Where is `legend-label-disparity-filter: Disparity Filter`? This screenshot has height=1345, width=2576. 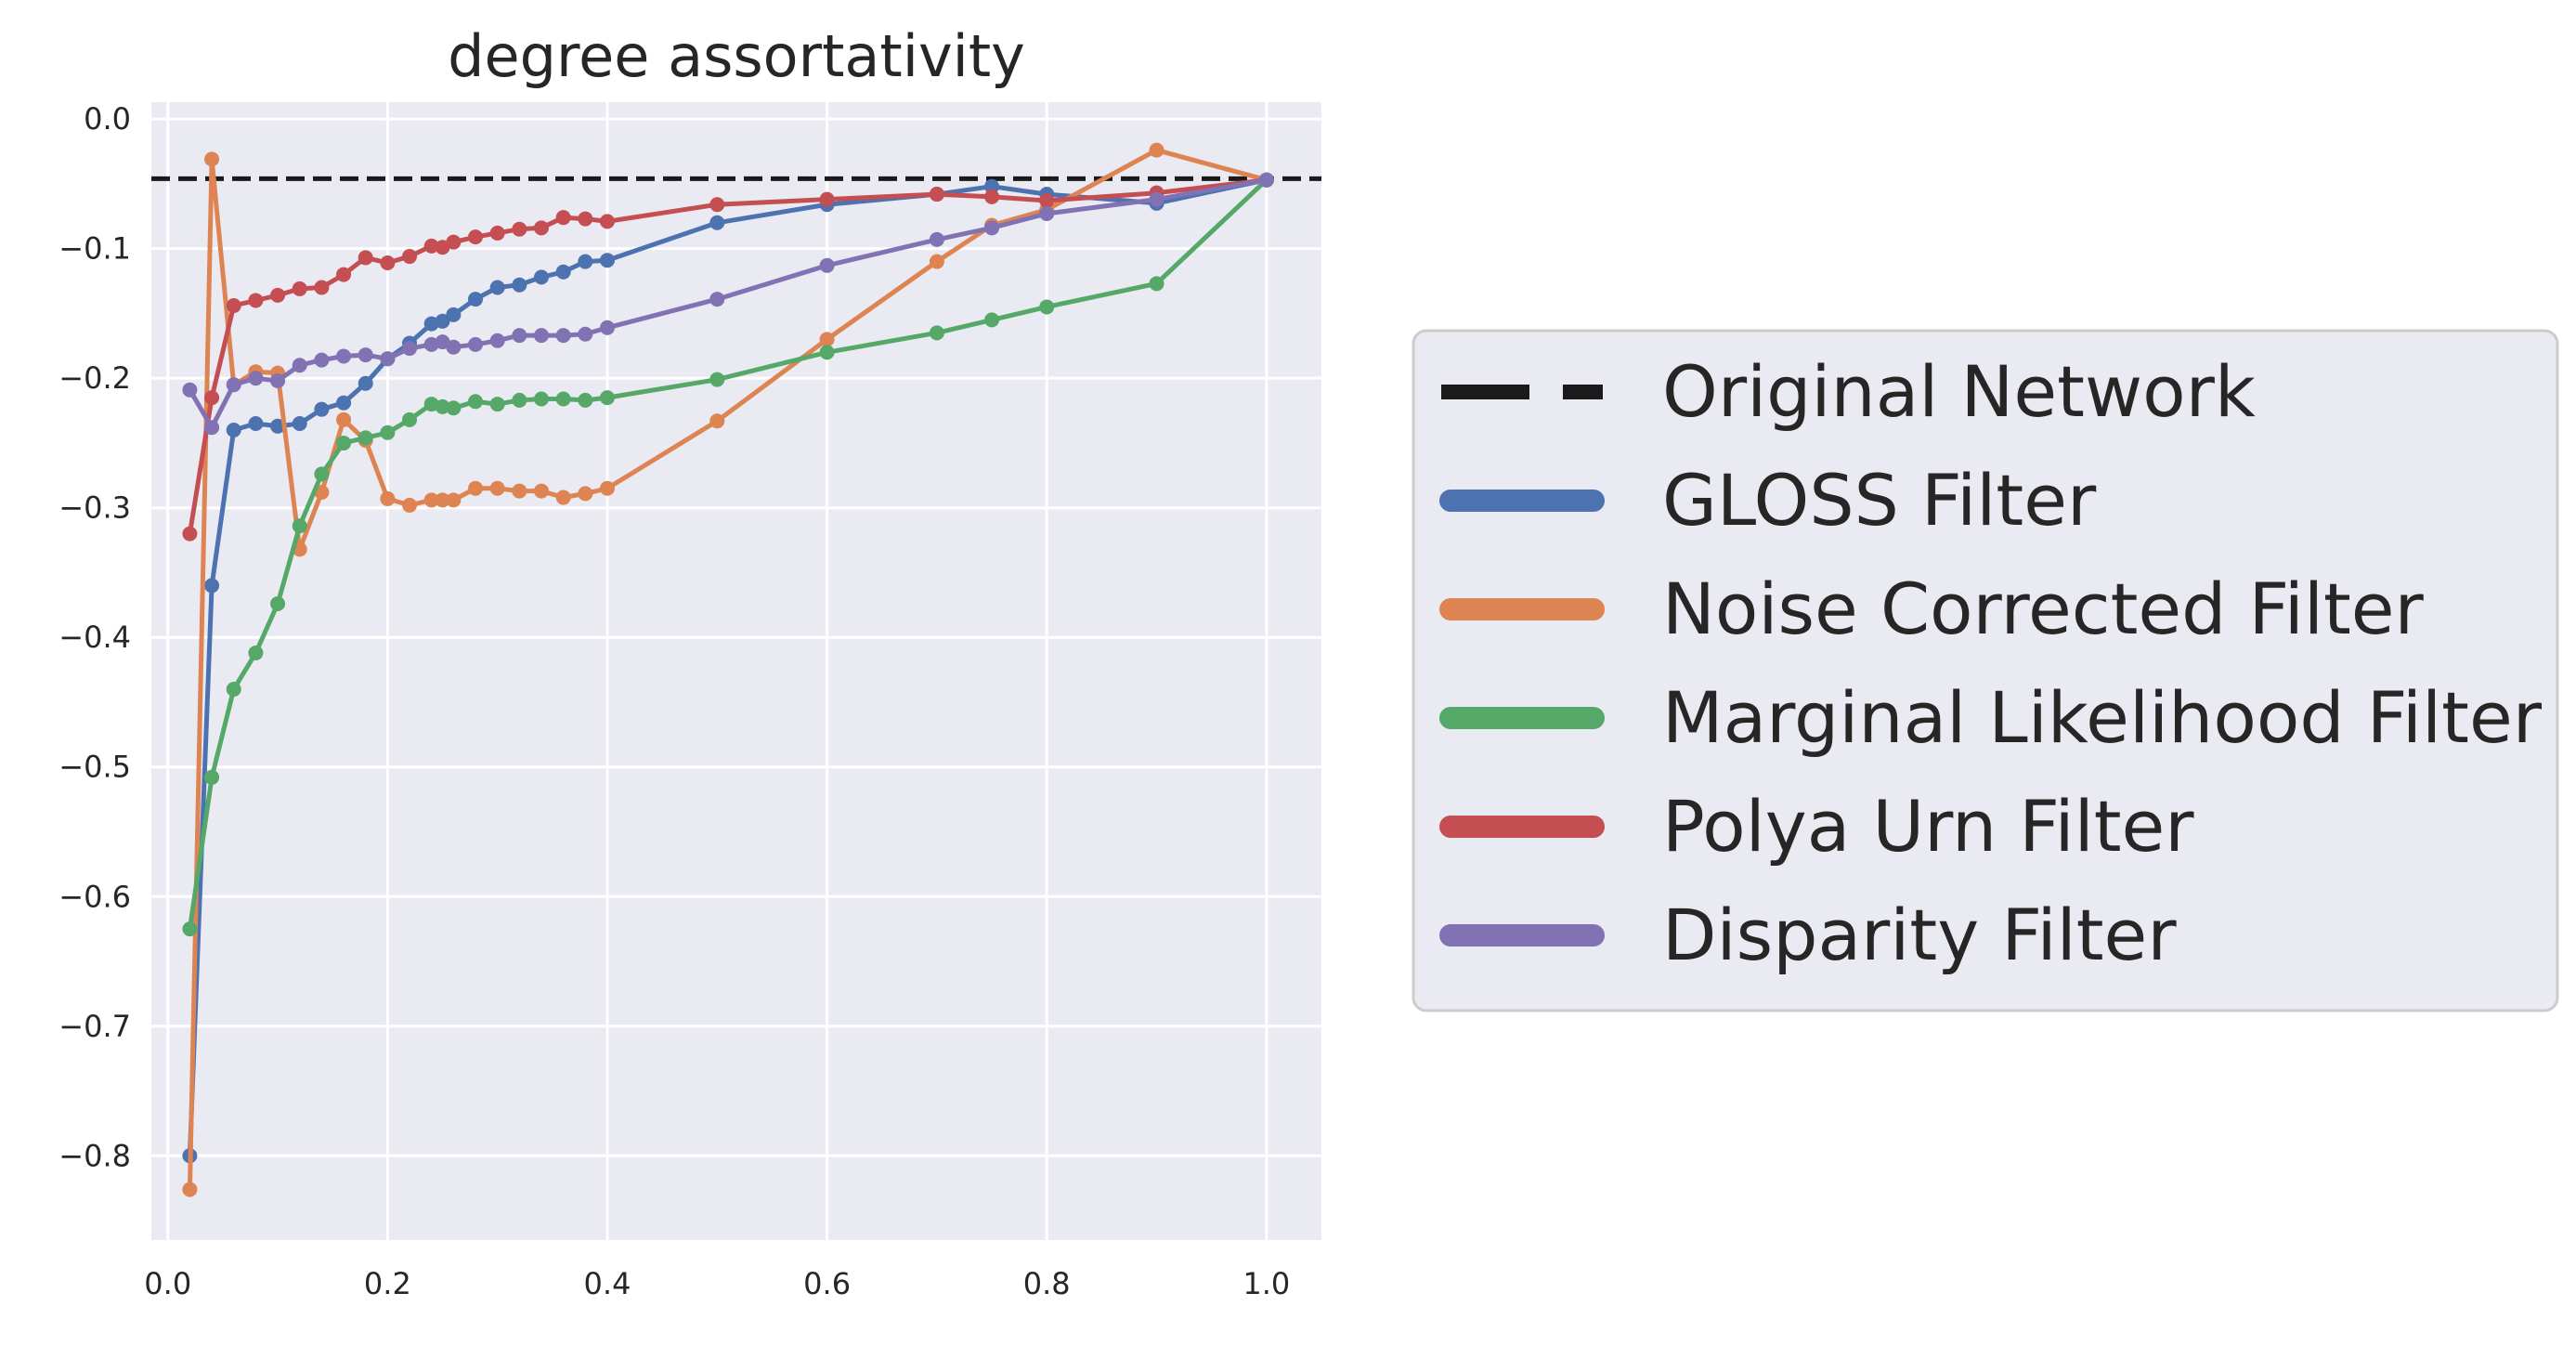
legend-label-disparity-filter: Disparity Filter is located at coordinates (1919, 935).